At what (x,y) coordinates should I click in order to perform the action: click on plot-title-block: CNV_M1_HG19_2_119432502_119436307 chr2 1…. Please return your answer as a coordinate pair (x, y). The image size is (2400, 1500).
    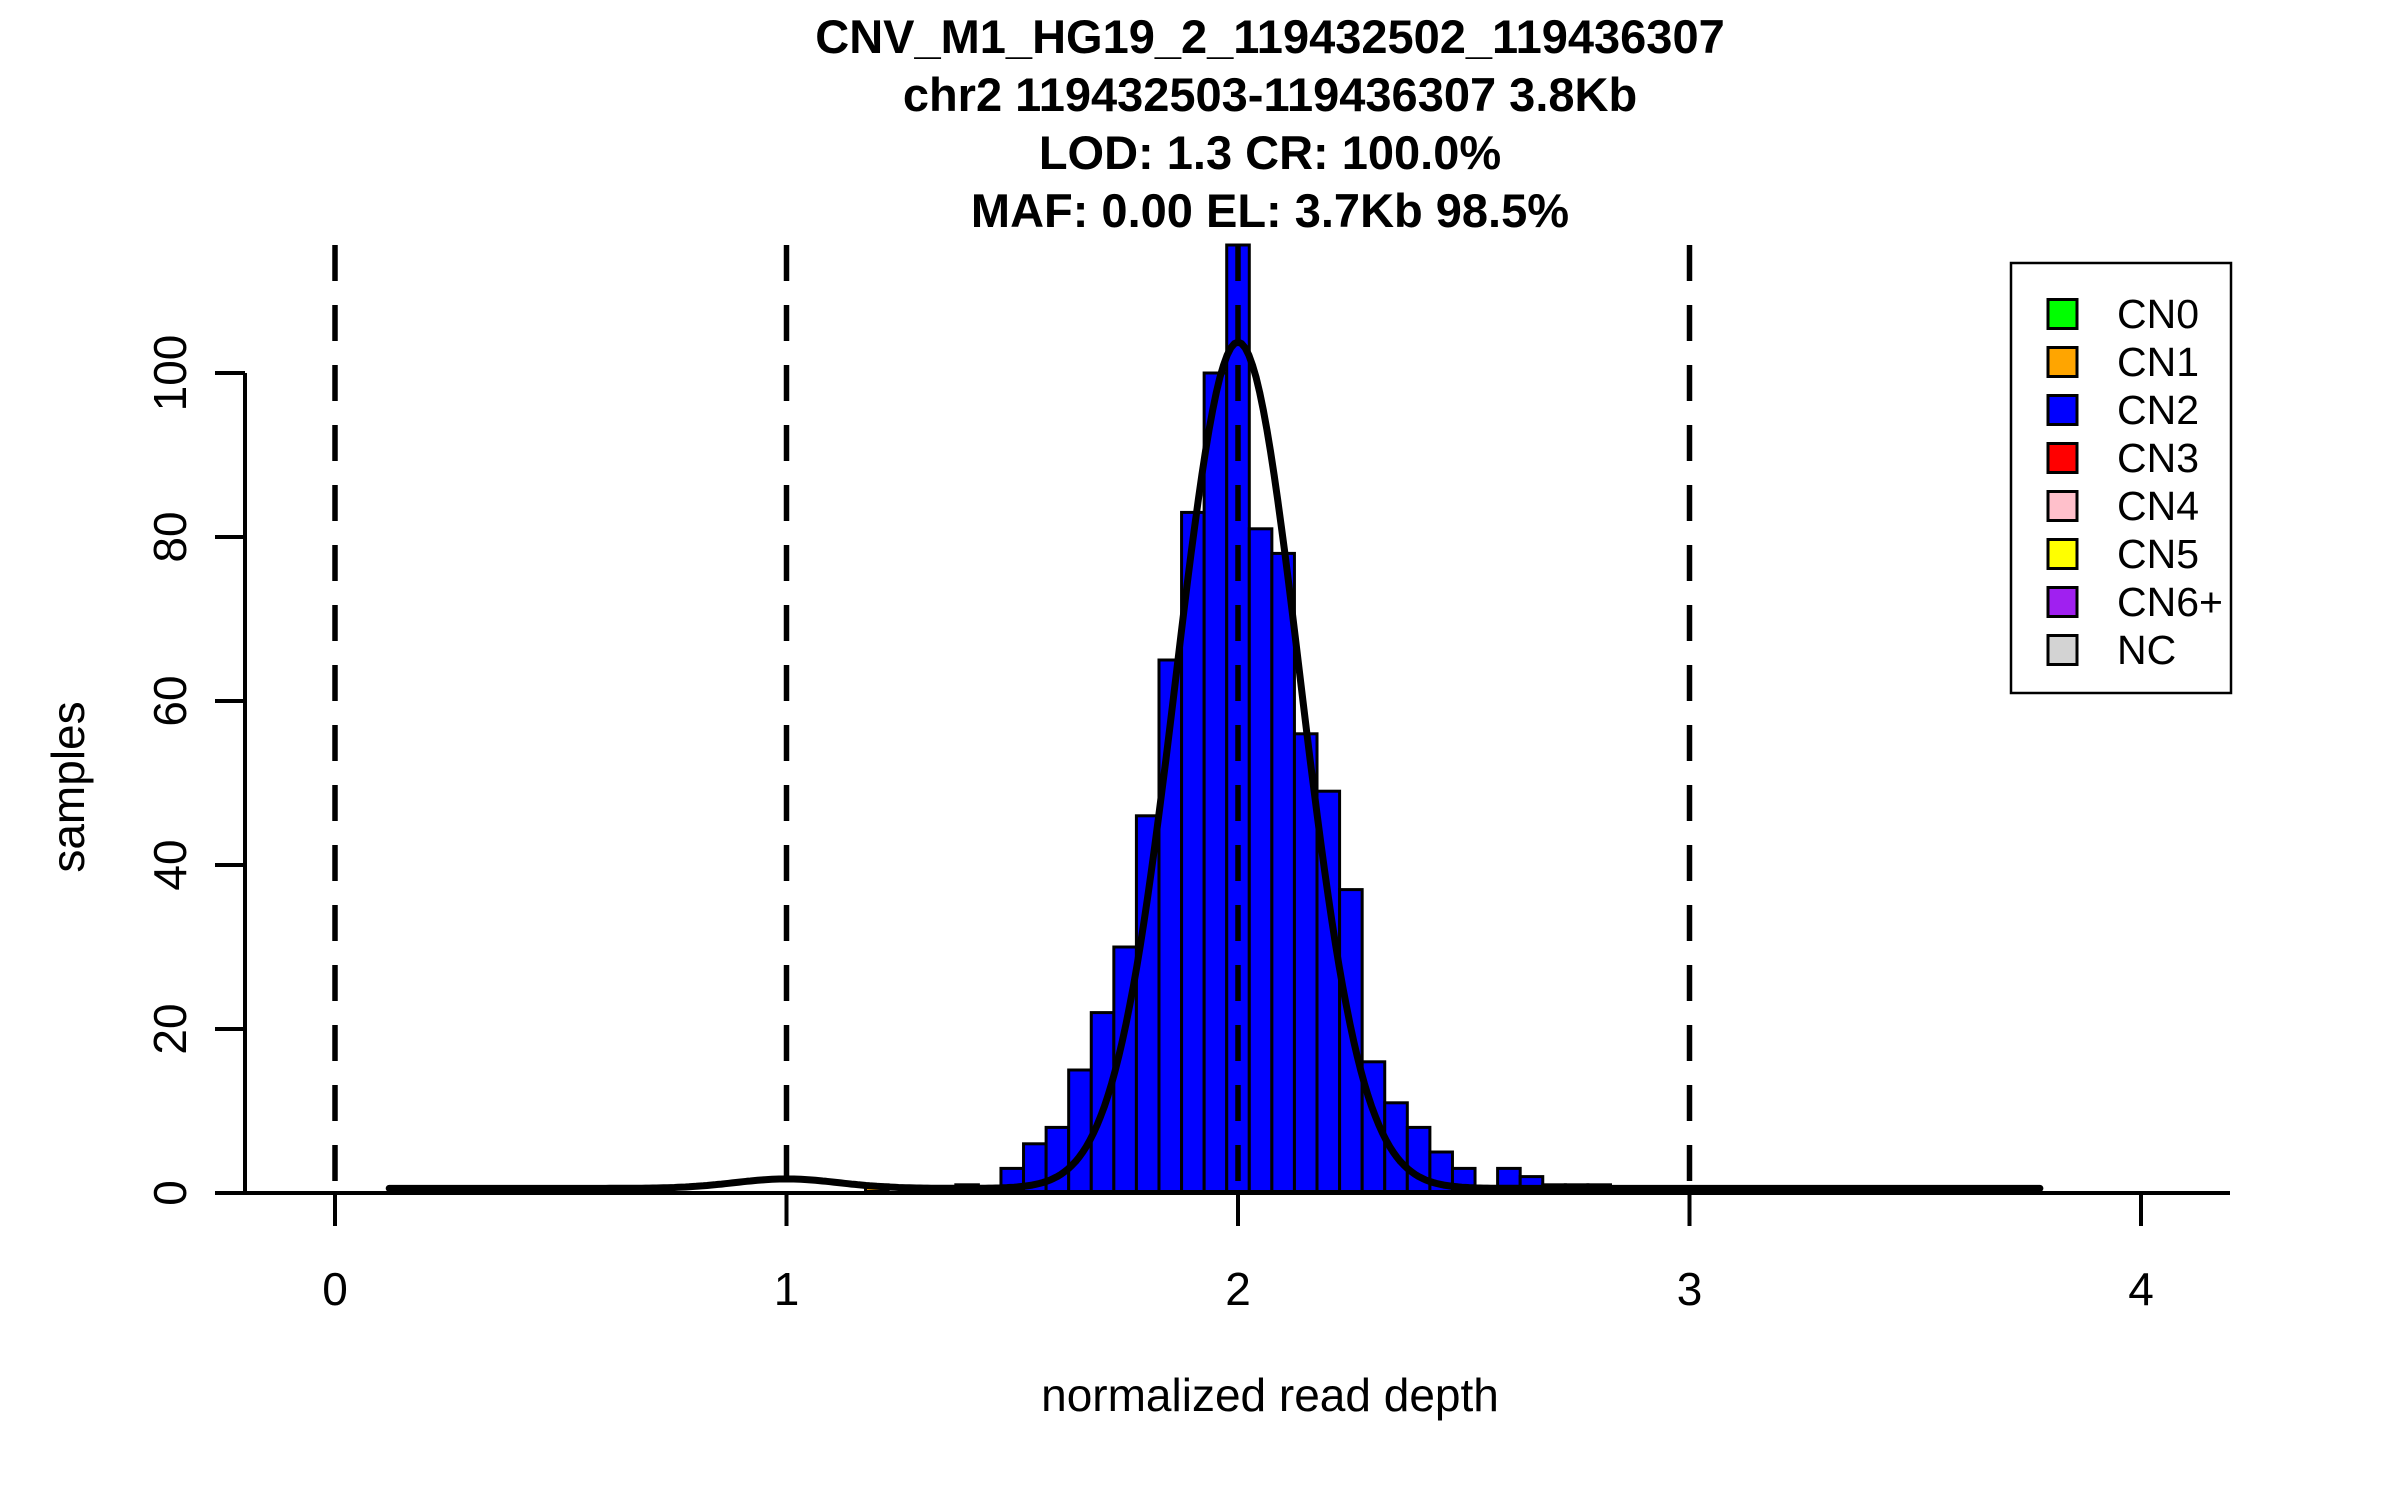
    Looking at the image, I should click on (1270, 124).